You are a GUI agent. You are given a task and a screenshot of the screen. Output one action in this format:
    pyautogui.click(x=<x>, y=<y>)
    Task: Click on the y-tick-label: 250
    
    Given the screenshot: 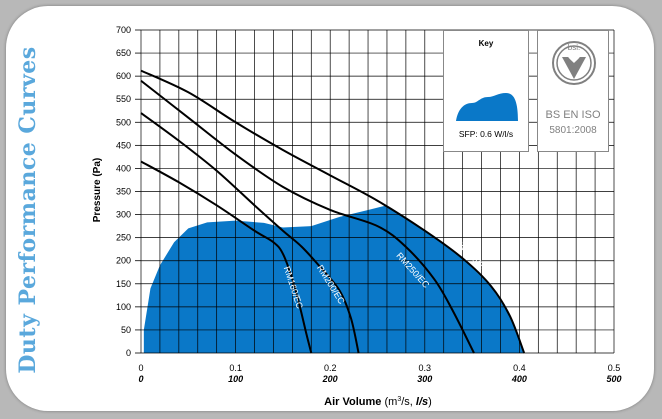 What is the action you would take?
    pyautogui.click(x=123, y=238)
    